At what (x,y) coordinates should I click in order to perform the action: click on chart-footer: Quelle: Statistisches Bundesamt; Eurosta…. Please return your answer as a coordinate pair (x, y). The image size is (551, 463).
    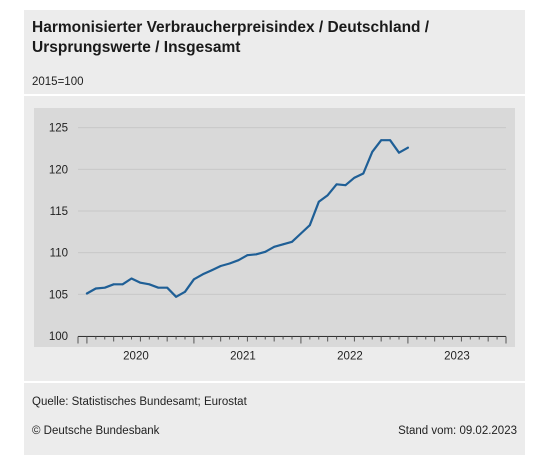
    Looking at the image, I should click on (274, 419).